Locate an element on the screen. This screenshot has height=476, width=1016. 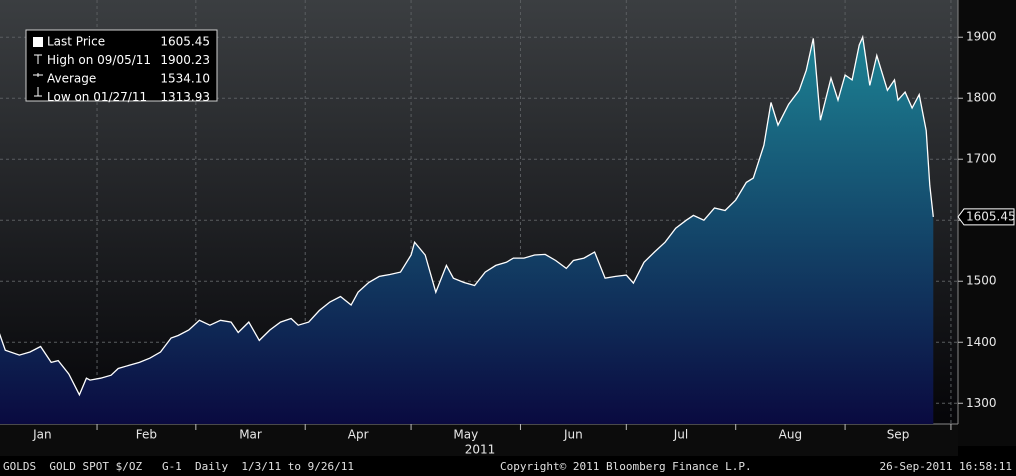
footer-right: 26-Sep-2011 16:58:11 is located at coordinates (946, 466).